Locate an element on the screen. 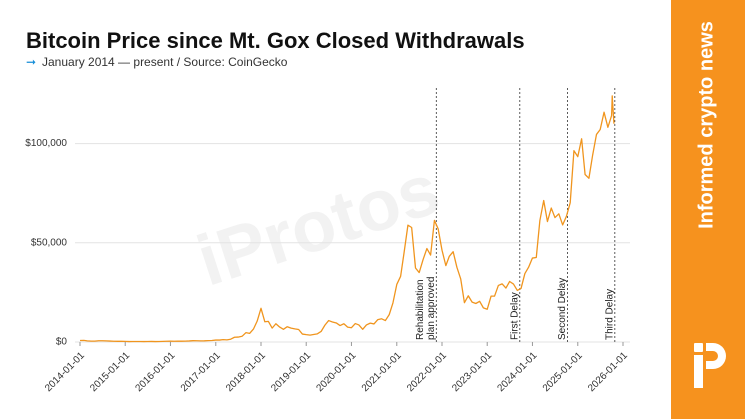  x-tick-label: 2021-01-01 is located at coordinates (382, 372).